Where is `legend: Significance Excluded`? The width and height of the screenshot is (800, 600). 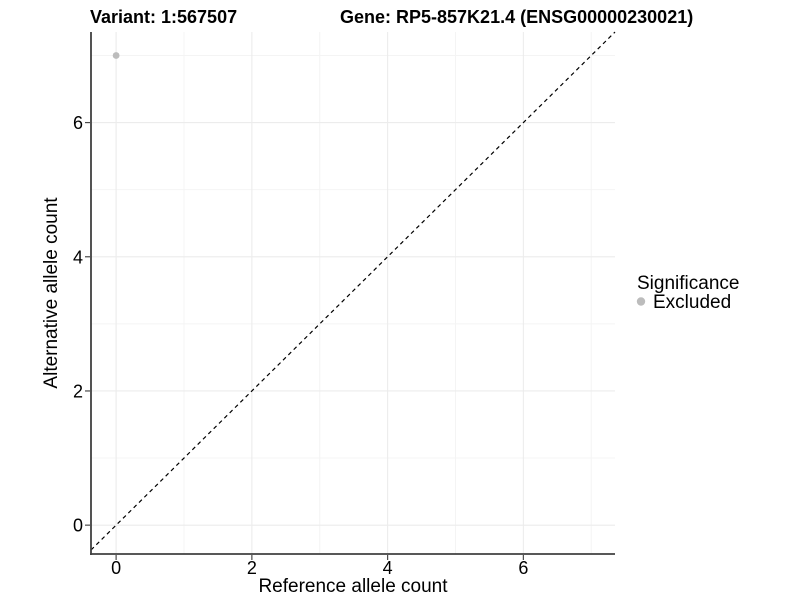
legend: Significance Excluded is located at coordinates (687, 293).